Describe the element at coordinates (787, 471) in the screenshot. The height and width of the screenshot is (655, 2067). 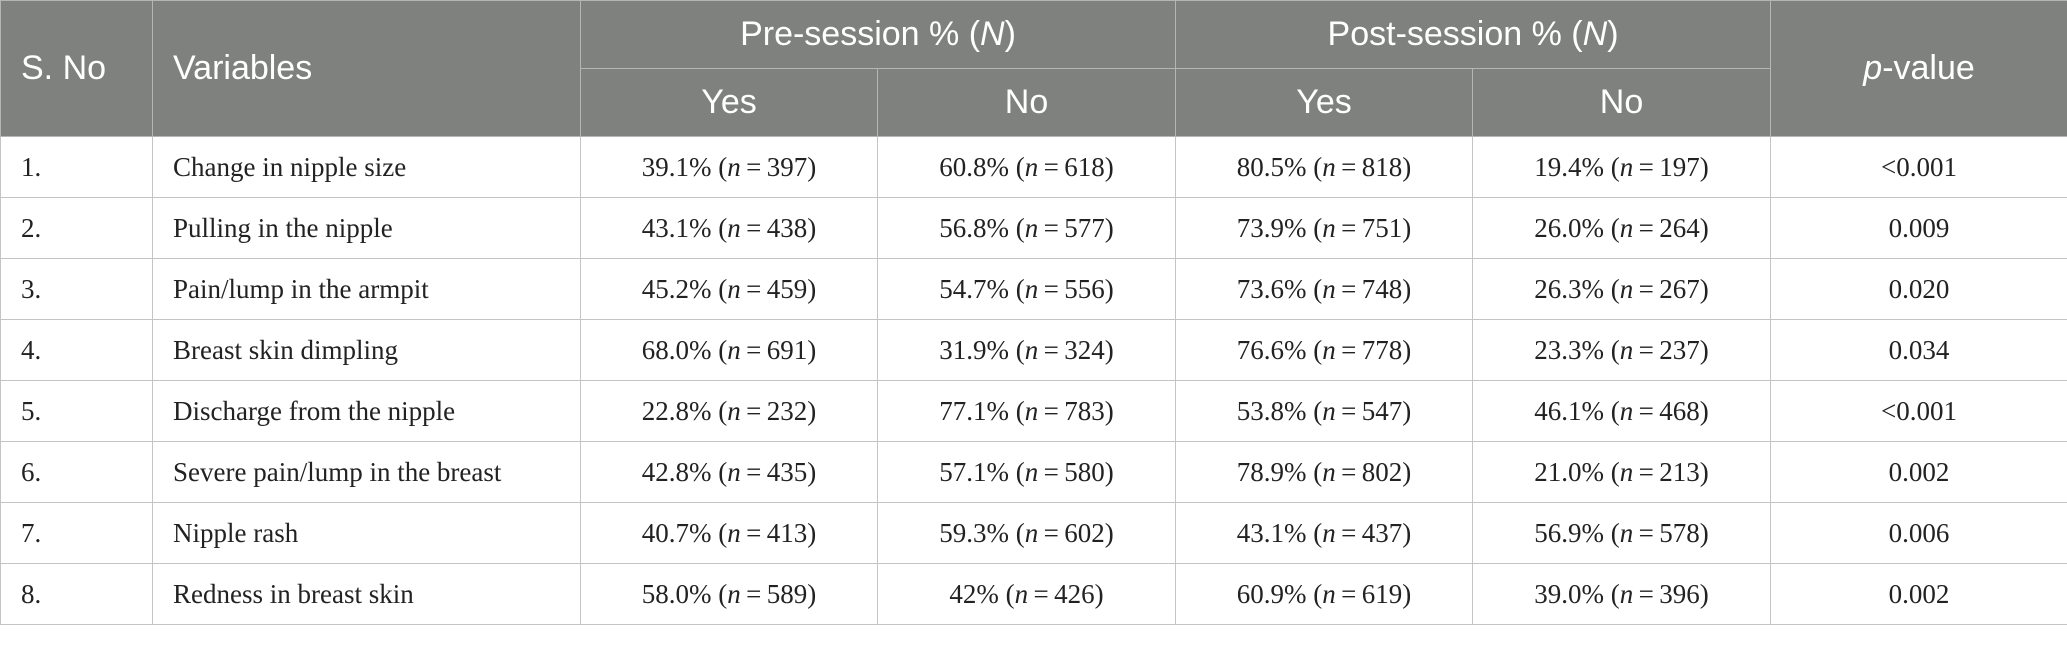
I see `count-value: 435` at that location.